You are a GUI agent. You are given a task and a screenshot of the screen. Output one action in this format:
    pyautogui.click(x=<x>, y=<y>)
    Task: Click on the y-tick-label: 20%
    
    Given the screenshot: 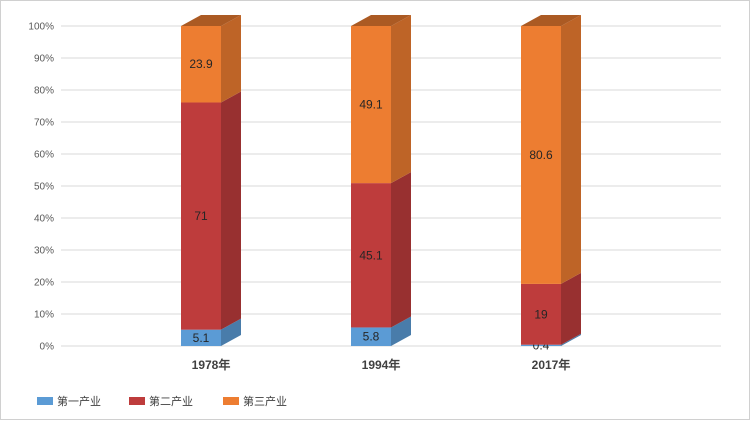 What is the action you would take?
    pyautogui.click(x=44, y=283)
    